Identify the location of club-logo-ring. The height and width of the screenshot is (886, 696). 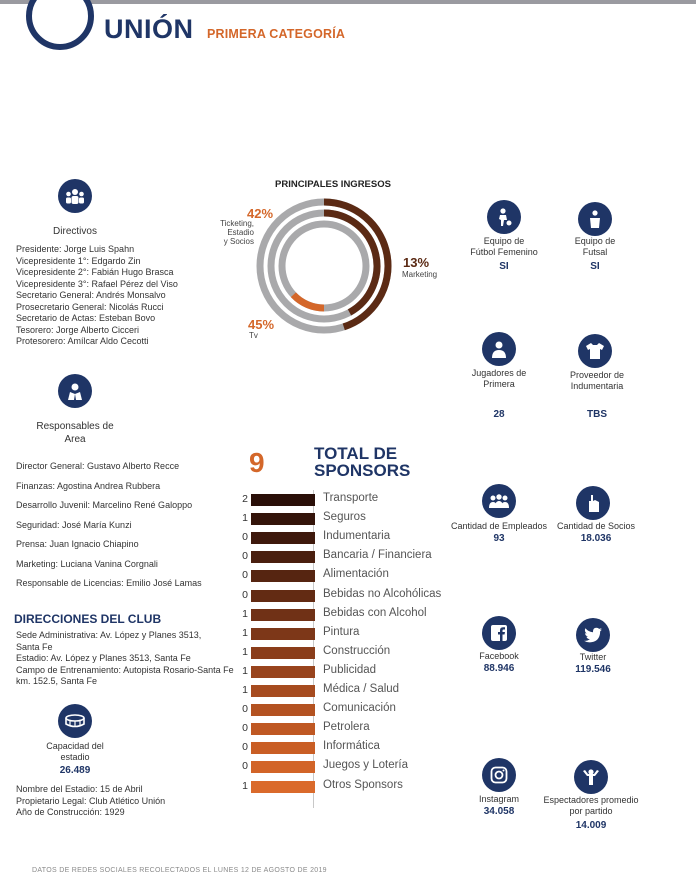
(60, 25).